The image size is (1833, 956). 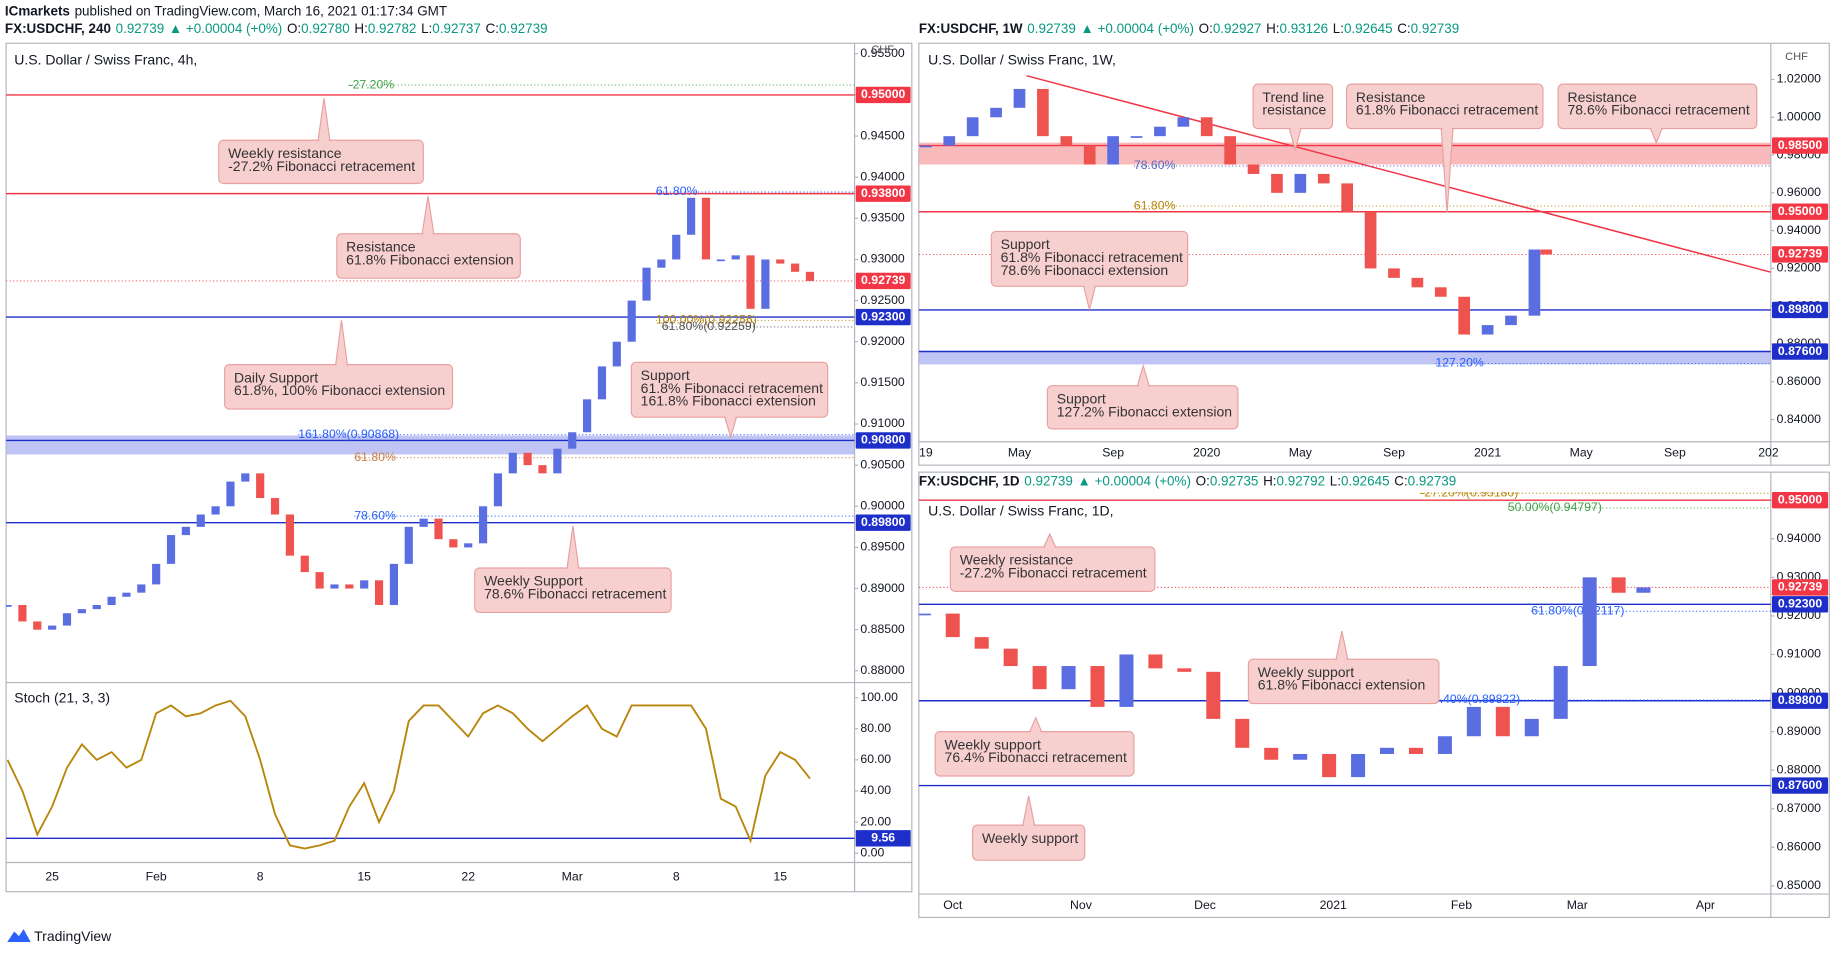 I want to click on fib-label: -27.20%, so click(x=372, y=84).